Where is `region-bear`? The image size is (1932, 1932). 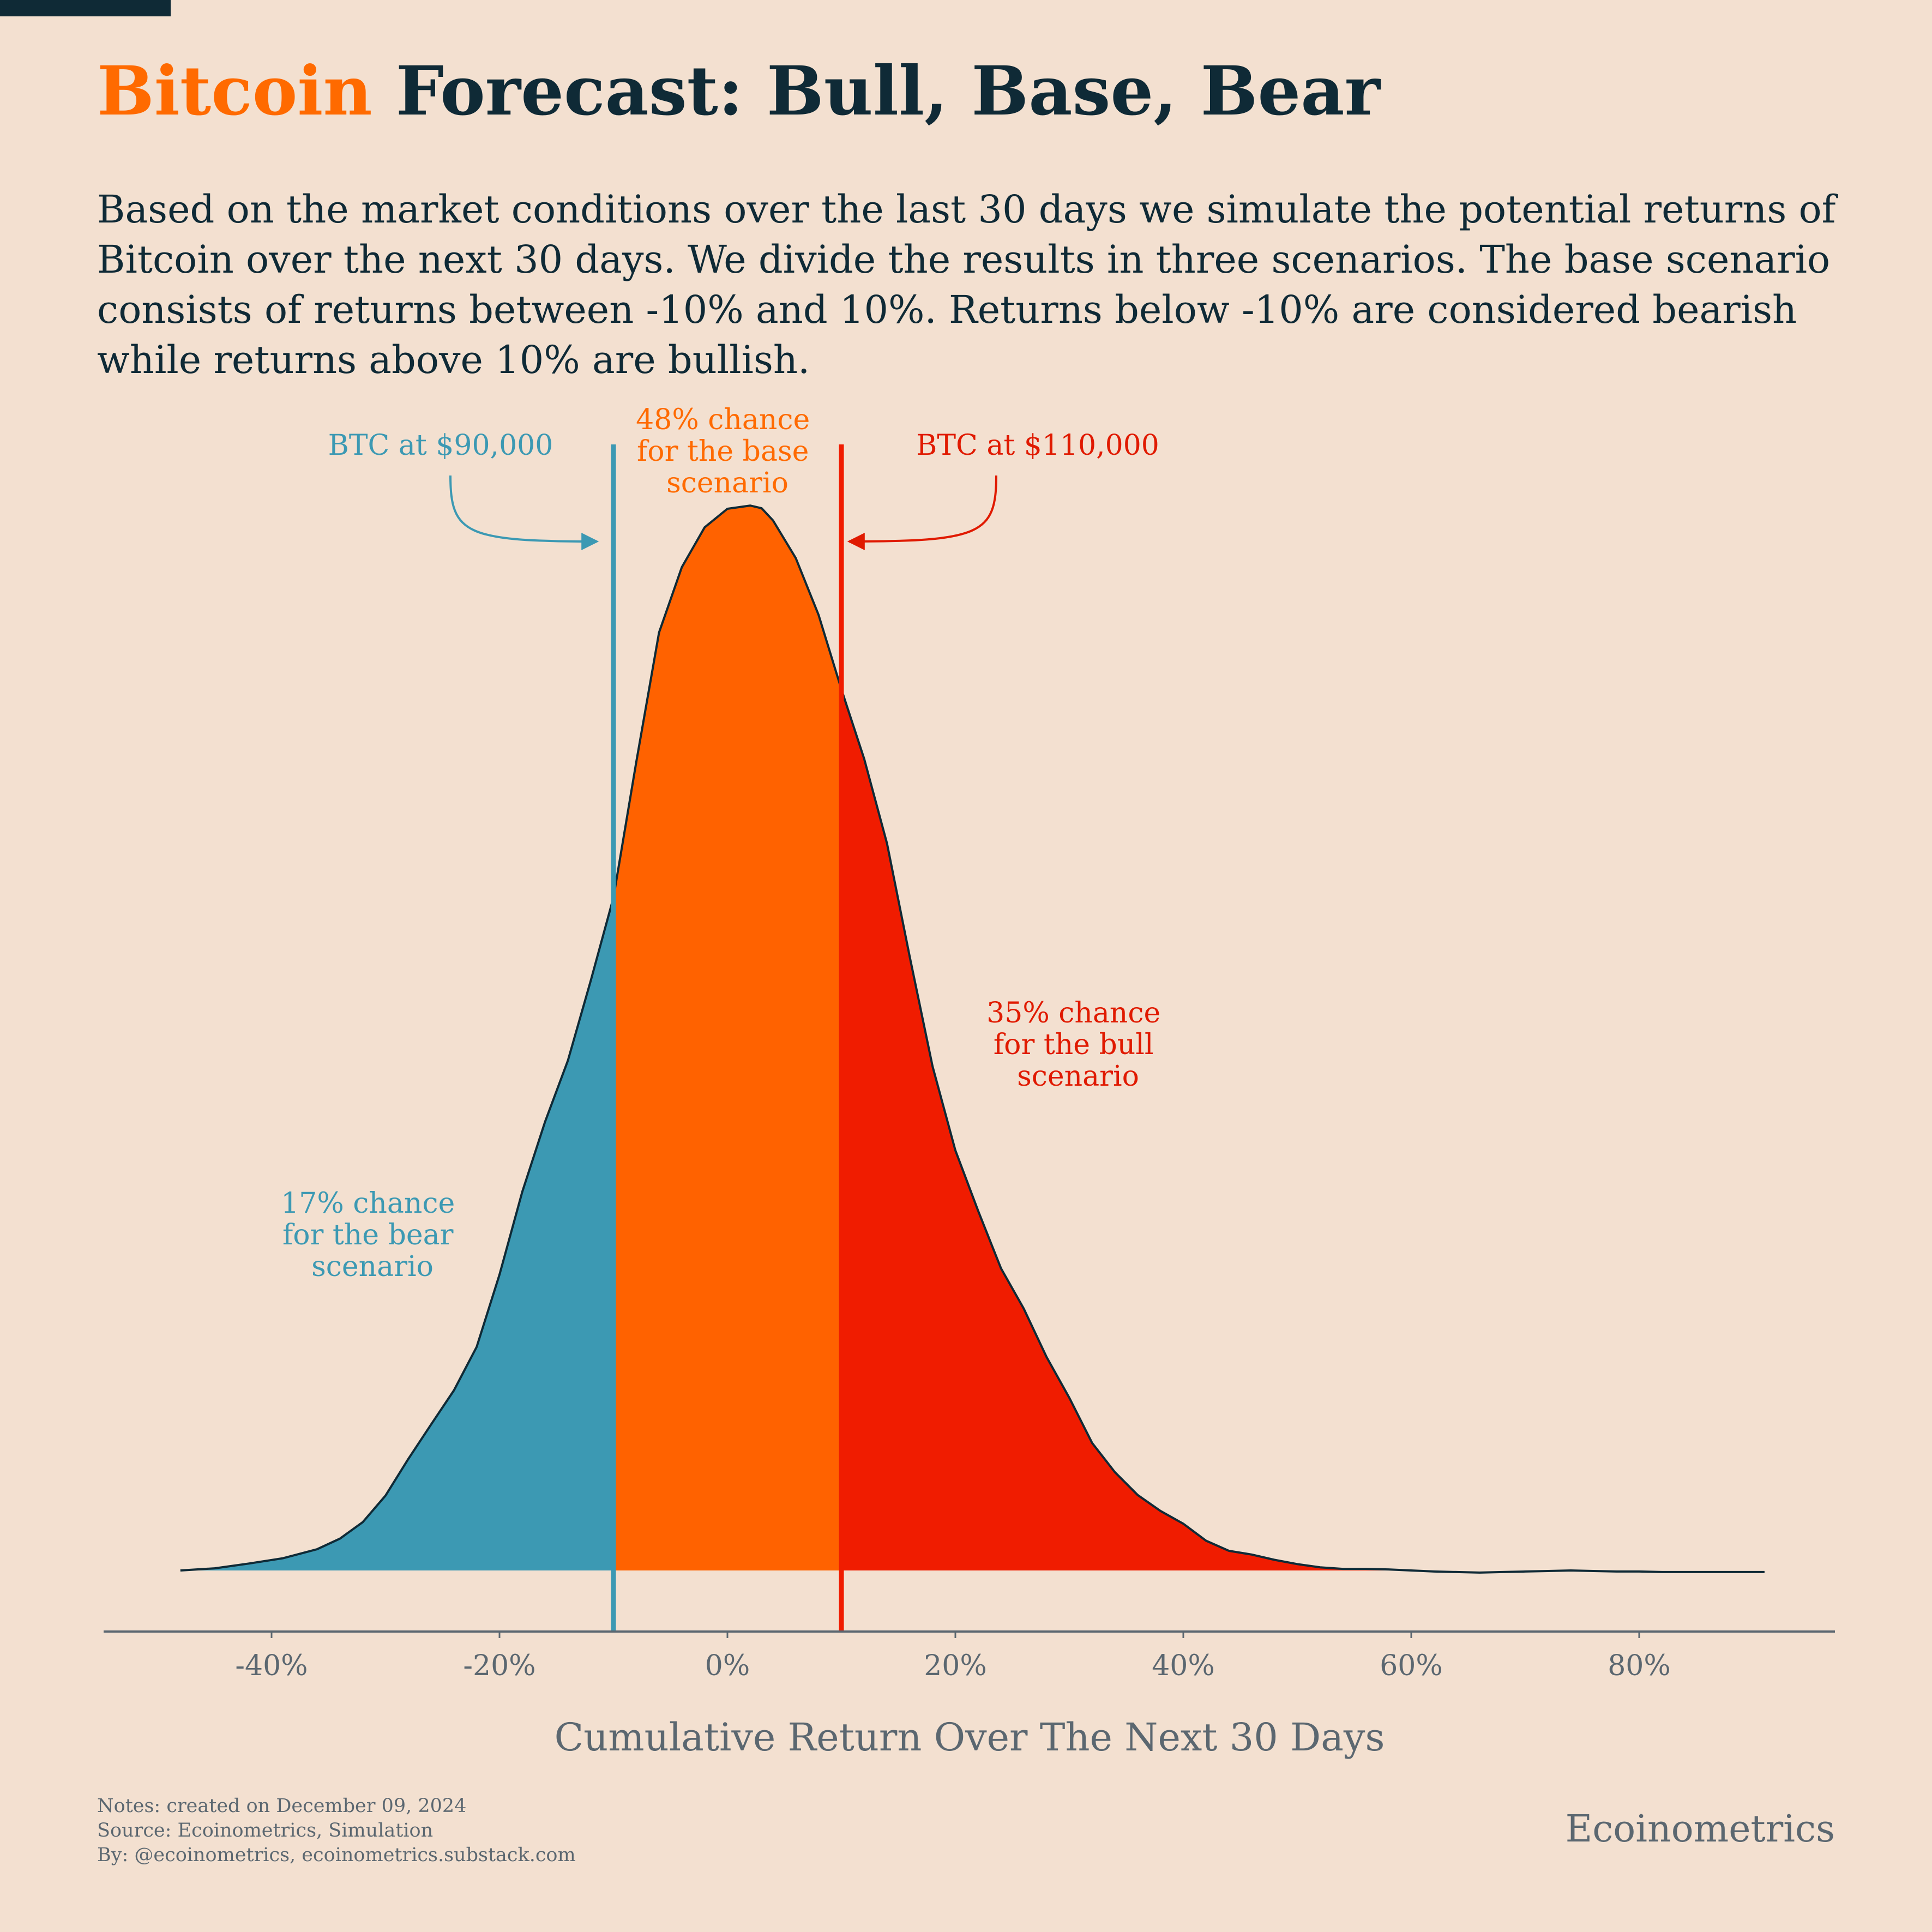 region-bear is located at coordinates (396, 1233).